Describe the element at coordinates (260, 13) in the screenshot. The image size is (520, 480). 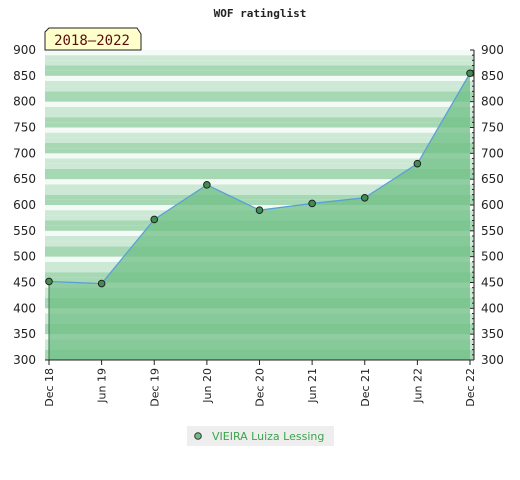
I see `chart-title: WOF ratinglist` at that location.